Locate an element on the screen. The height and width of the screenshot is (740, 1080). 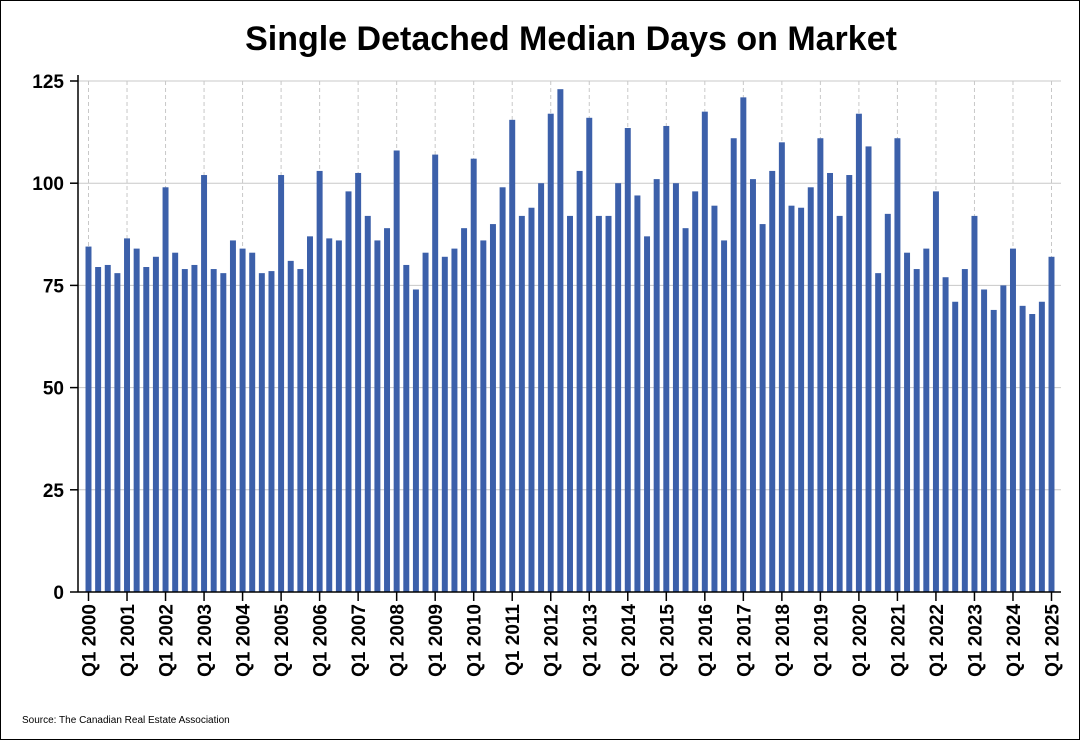
x-tick-label: Q1 2021 is located at coordinates (898, 640).